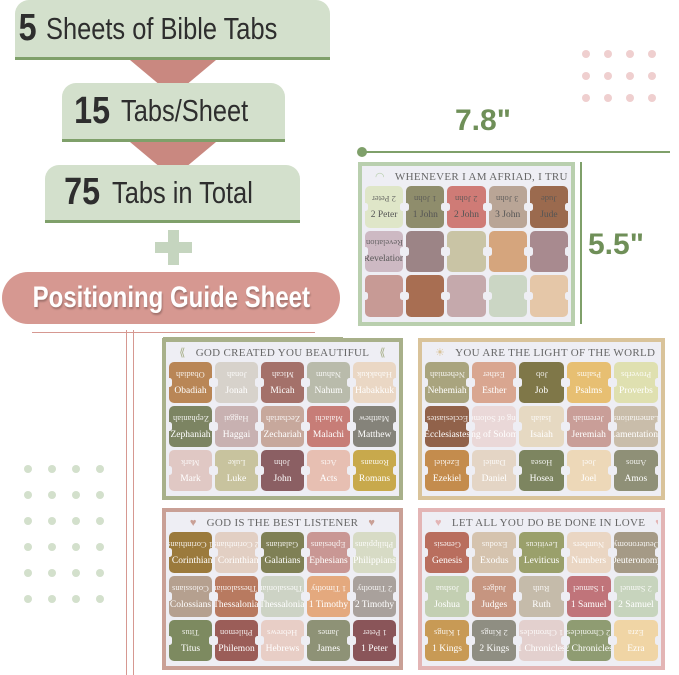  What do you see at coordinates (253, 337) in the screenshot?
I see `divider` at bounding box center [253, 337].